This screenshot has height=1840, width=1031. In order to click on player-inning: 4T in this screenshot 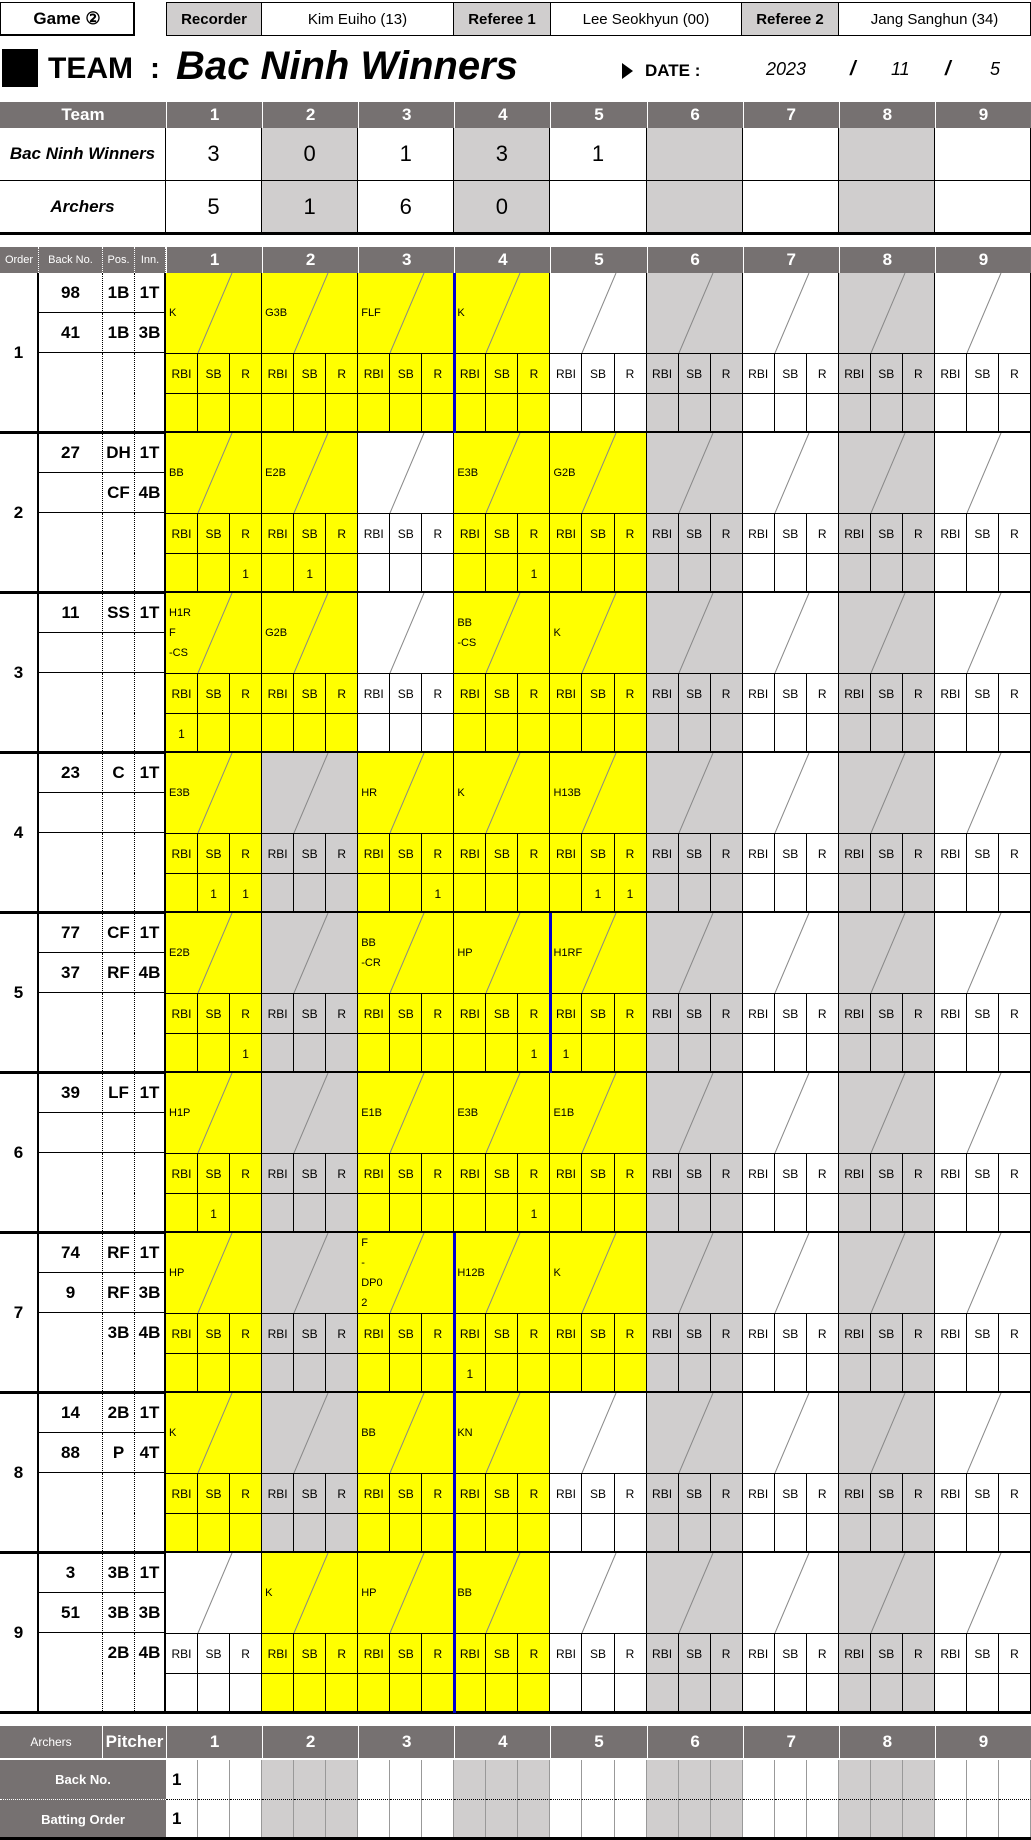, I will do `click(150, 1453)`.